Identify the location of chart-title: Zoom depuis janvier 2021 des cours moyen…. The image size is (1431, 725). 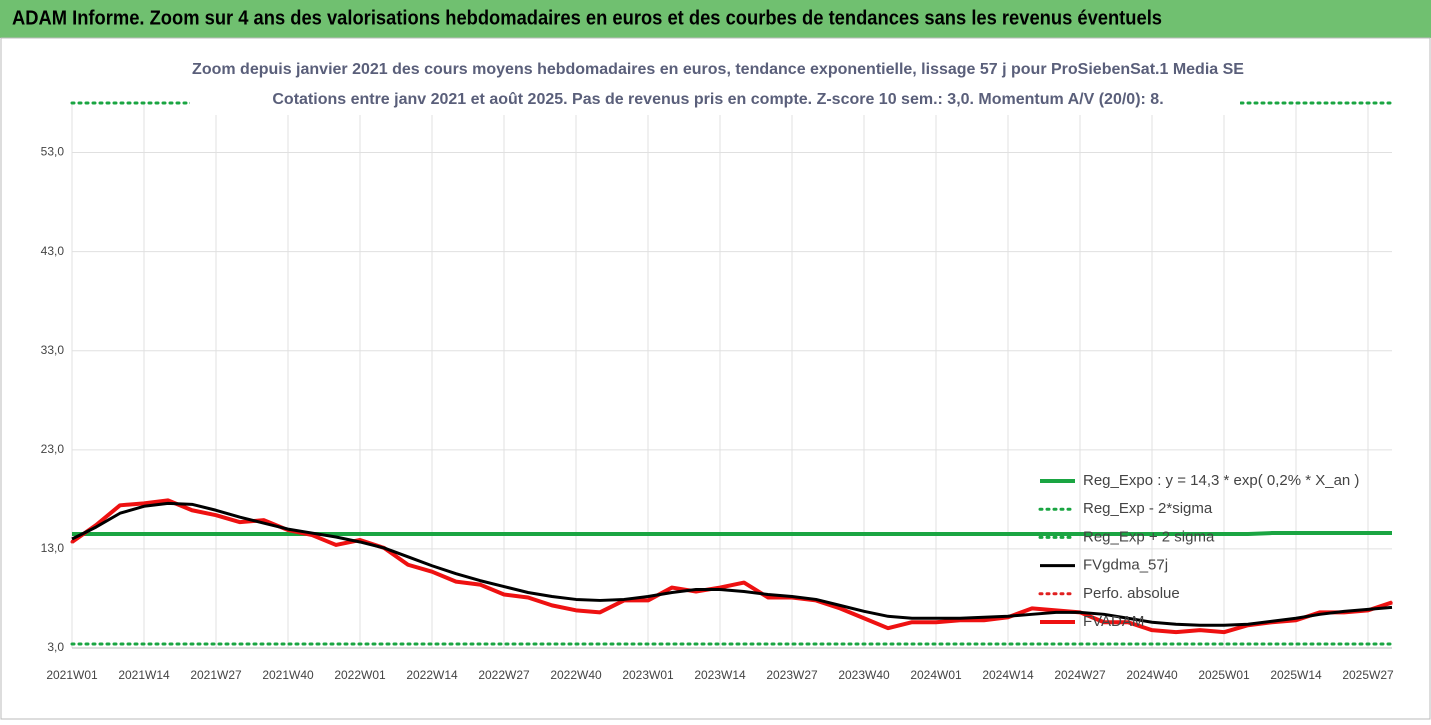
(718, 69).